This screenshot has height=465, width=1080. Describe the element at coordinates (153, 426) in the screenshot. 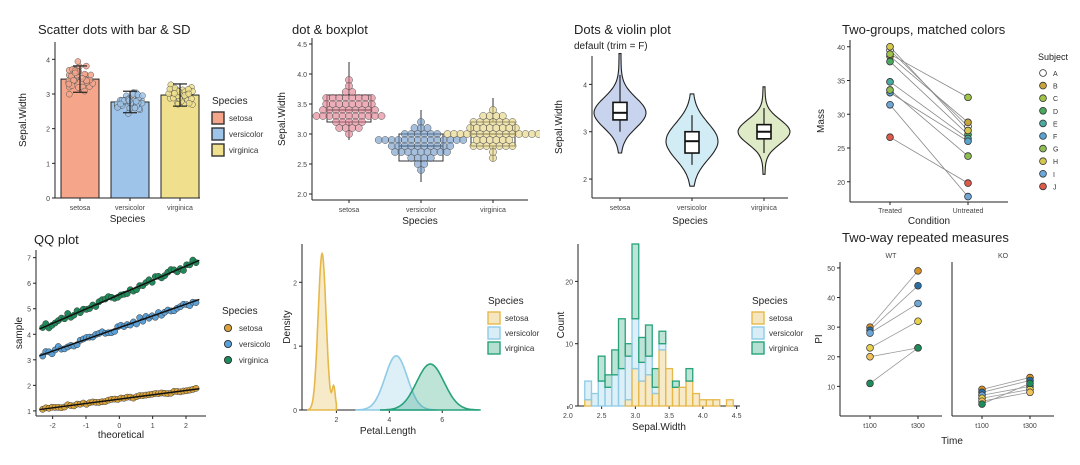

I see `x-tick-label: 1` at that location.